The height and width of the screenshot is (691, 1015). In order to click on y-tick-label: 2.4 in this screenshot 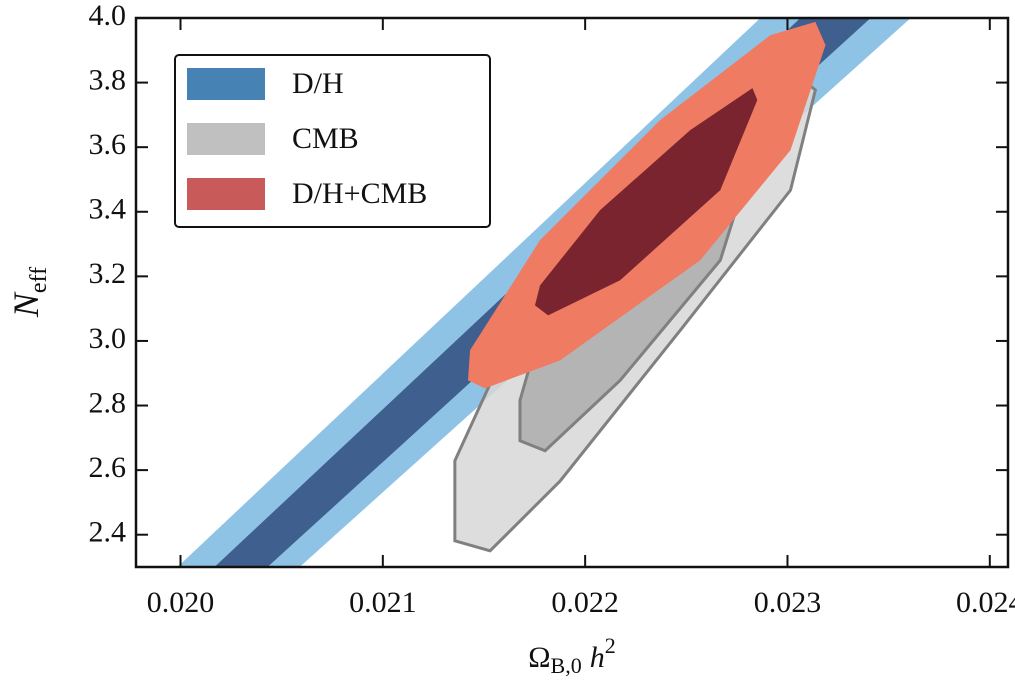, I will do `click(108, 532)`.